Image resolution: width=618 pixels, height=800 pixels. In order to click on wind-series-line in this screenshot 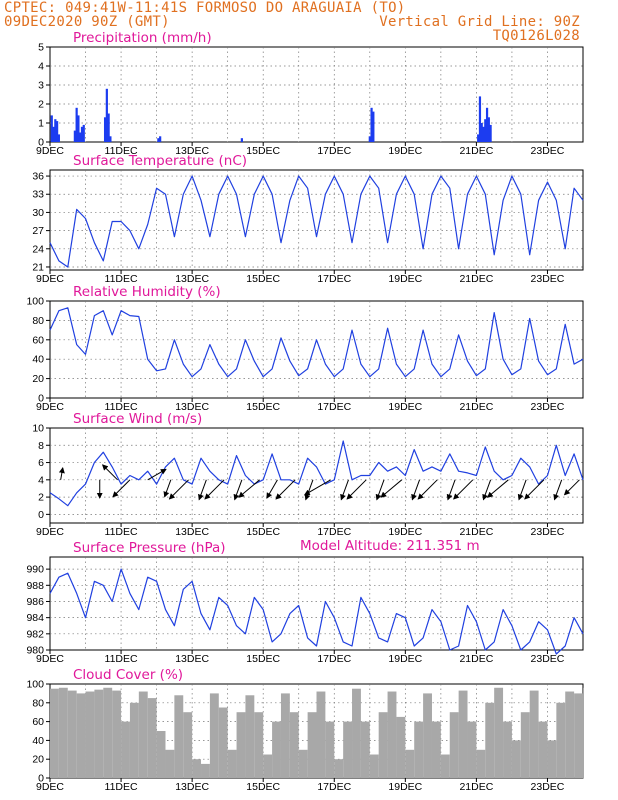, I will do `click(316, 473)`.